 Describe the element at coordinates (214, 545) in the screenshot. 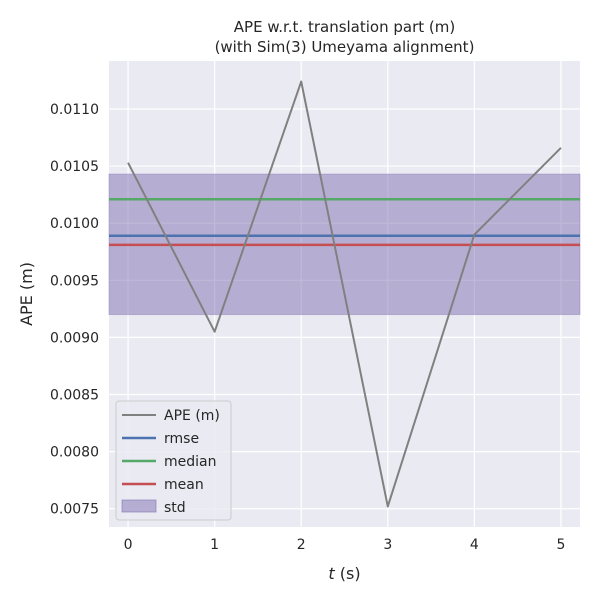

I see `x-tick-label: 1` at that location.